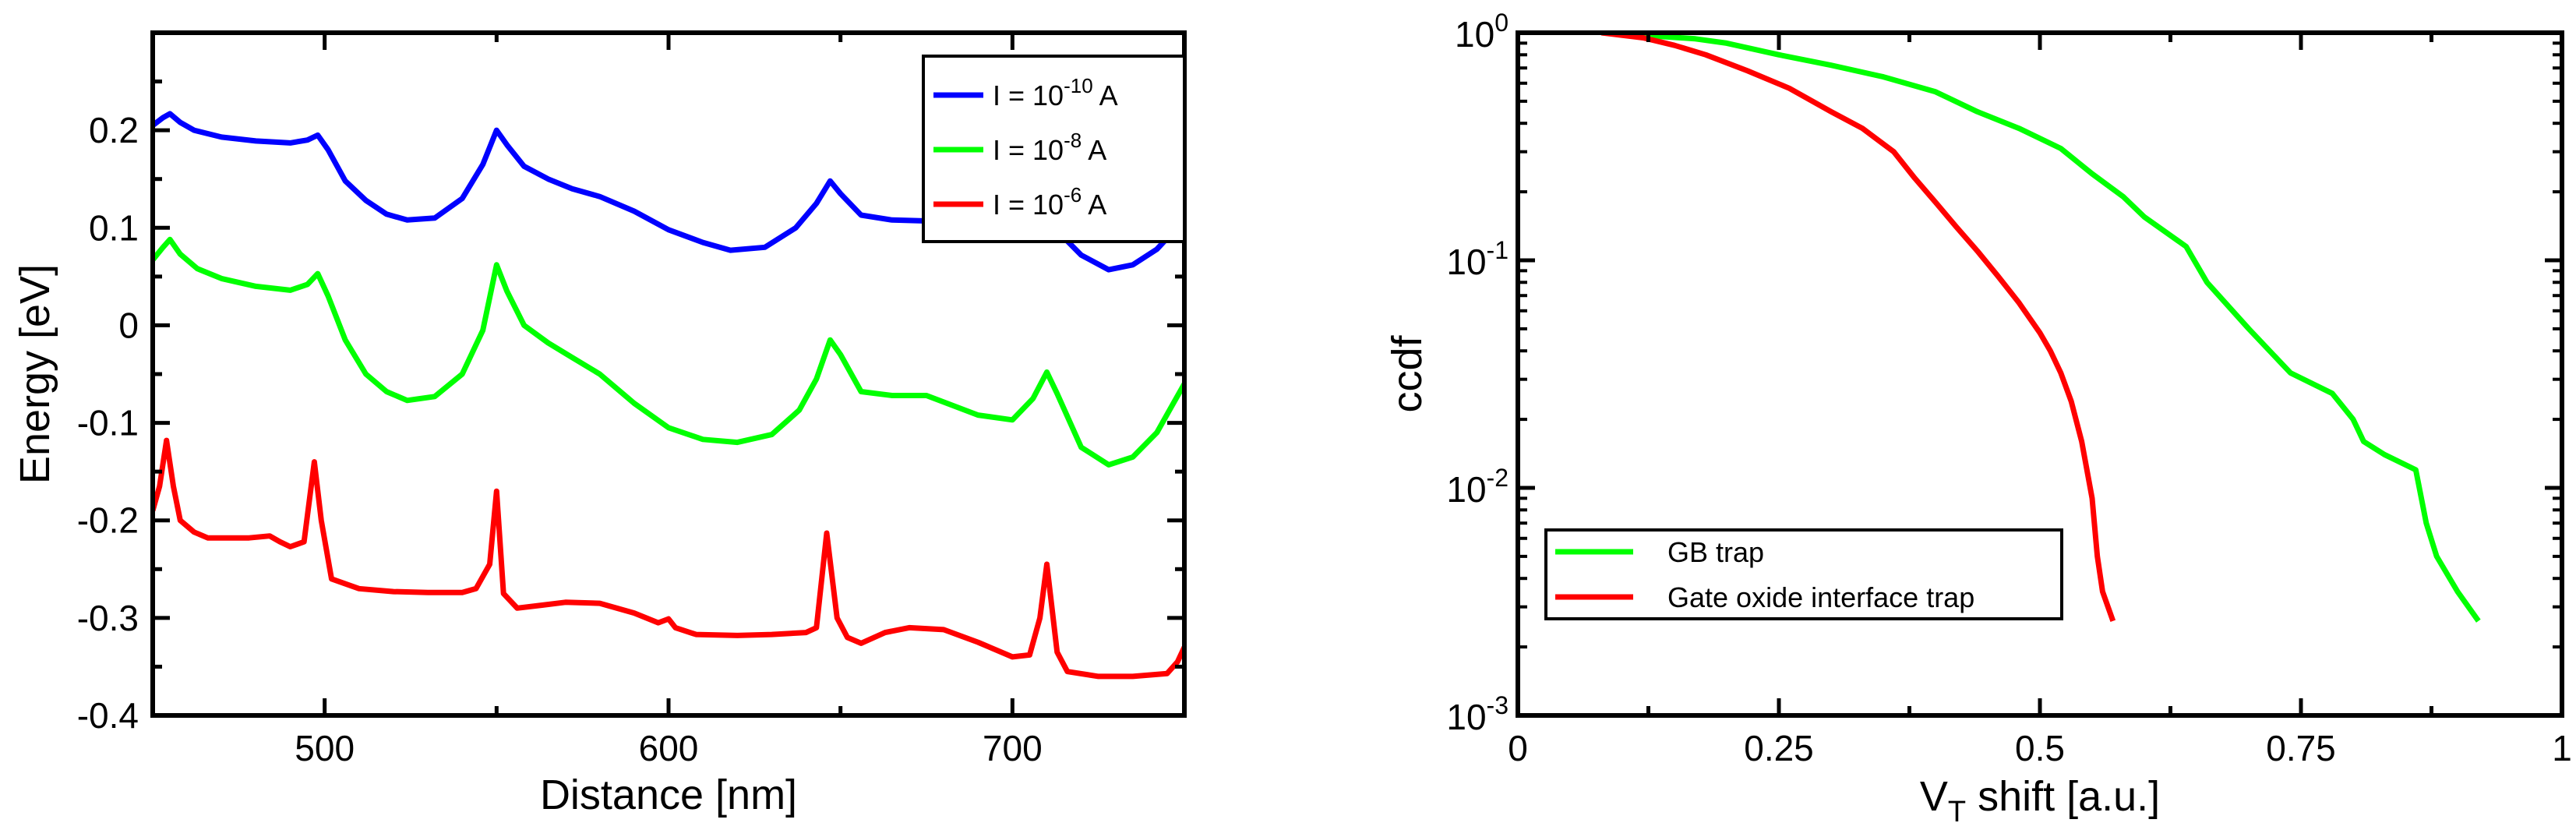 This screenshot has height=830, width=2576. Describe the element at coordinates (2040, 800) in the screenshot. I see `right-x-axis-title: VT shift [a.u.]` at that location.